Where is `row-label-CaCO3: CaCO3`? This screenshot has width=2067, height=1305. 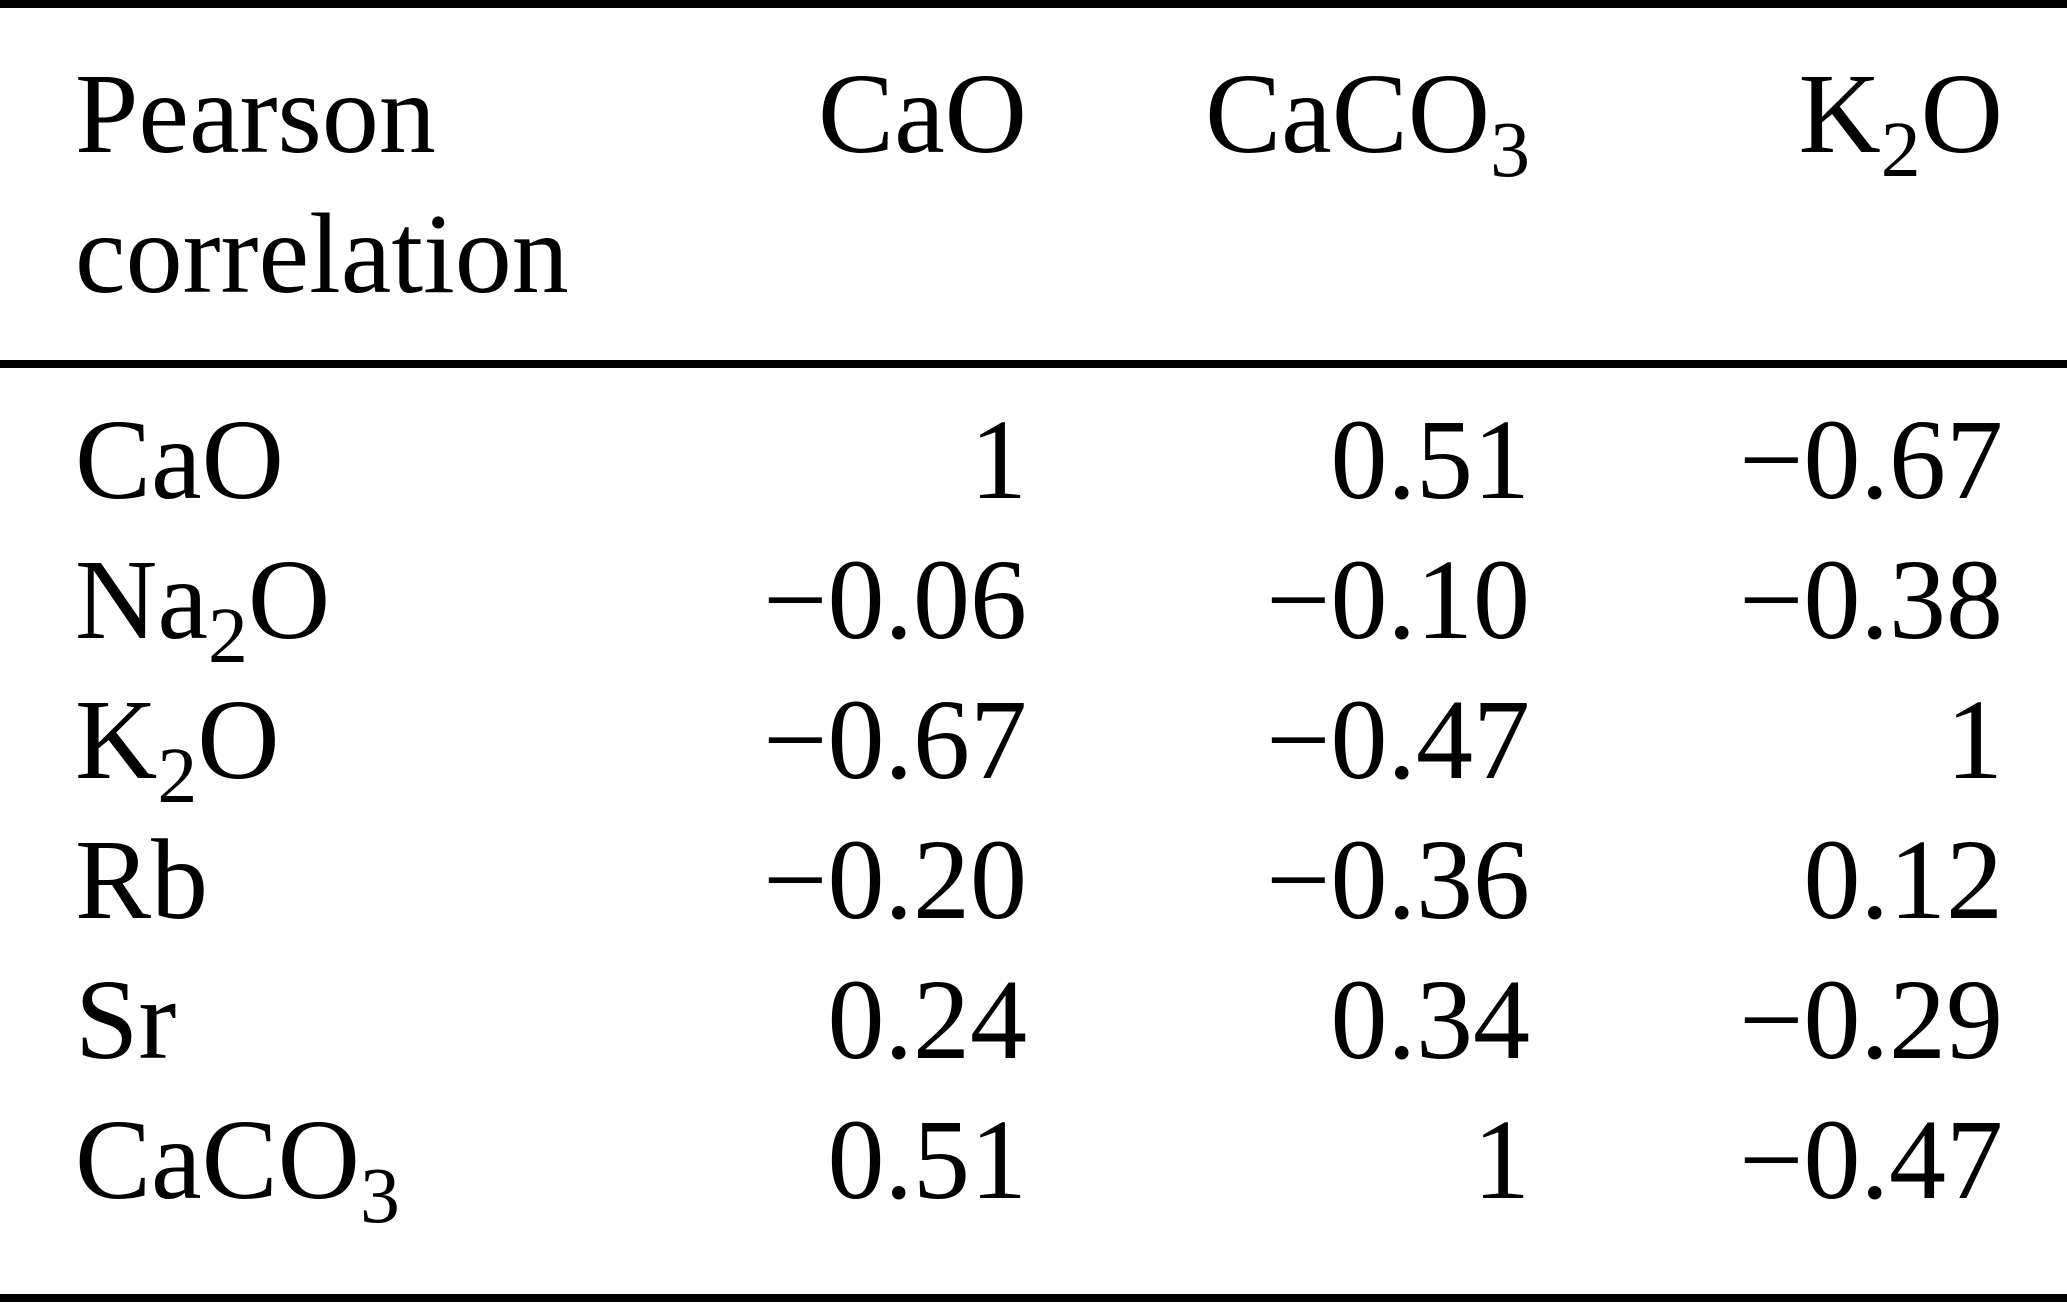
row-label-CaCO3: CaCO3 is located at coordinates (375, 1163).